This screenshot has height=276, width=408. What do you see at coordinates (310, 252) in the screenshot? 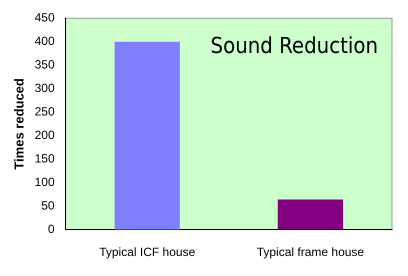
I see `x-tick-label: Typical frame house` at bounding box center [310, 252].